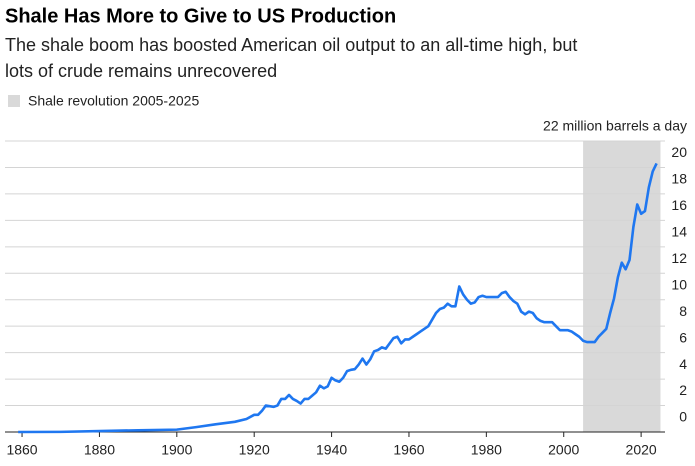  What do you see at coordinates (679, 205) in the screenshot?
I see `y-tick-label: 16` at bounding box center [679, 205].